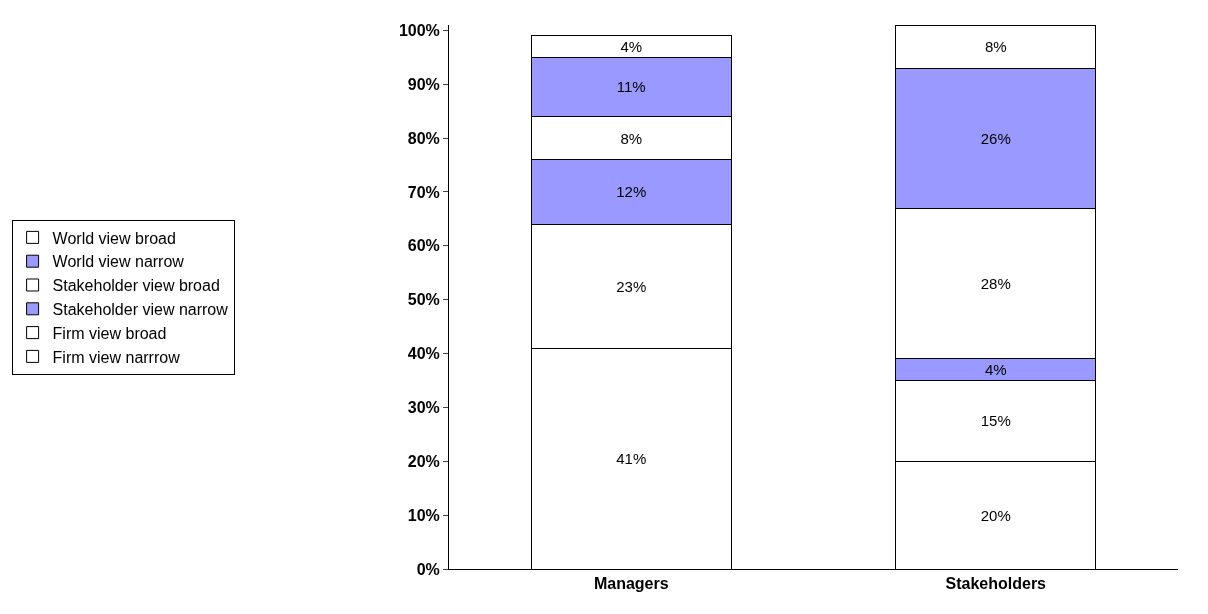 This screenshot has width=1208, height=614. I want to click on y-tick-label: 80%, so click(423, 138).